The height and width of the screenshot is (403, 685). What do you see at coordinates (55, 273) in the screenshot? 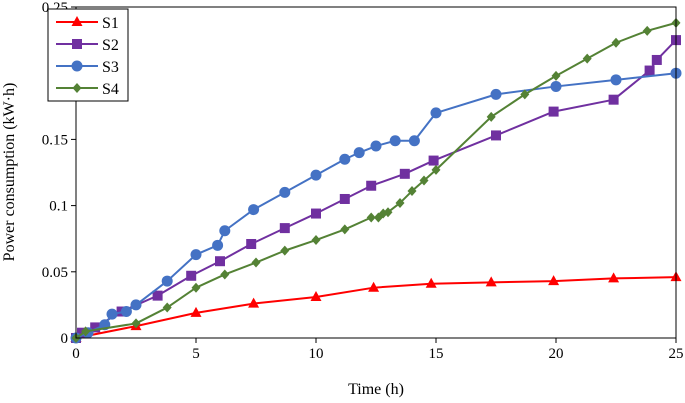
I see `y-tick-label: 0.05` at bounding box center [55, 273].